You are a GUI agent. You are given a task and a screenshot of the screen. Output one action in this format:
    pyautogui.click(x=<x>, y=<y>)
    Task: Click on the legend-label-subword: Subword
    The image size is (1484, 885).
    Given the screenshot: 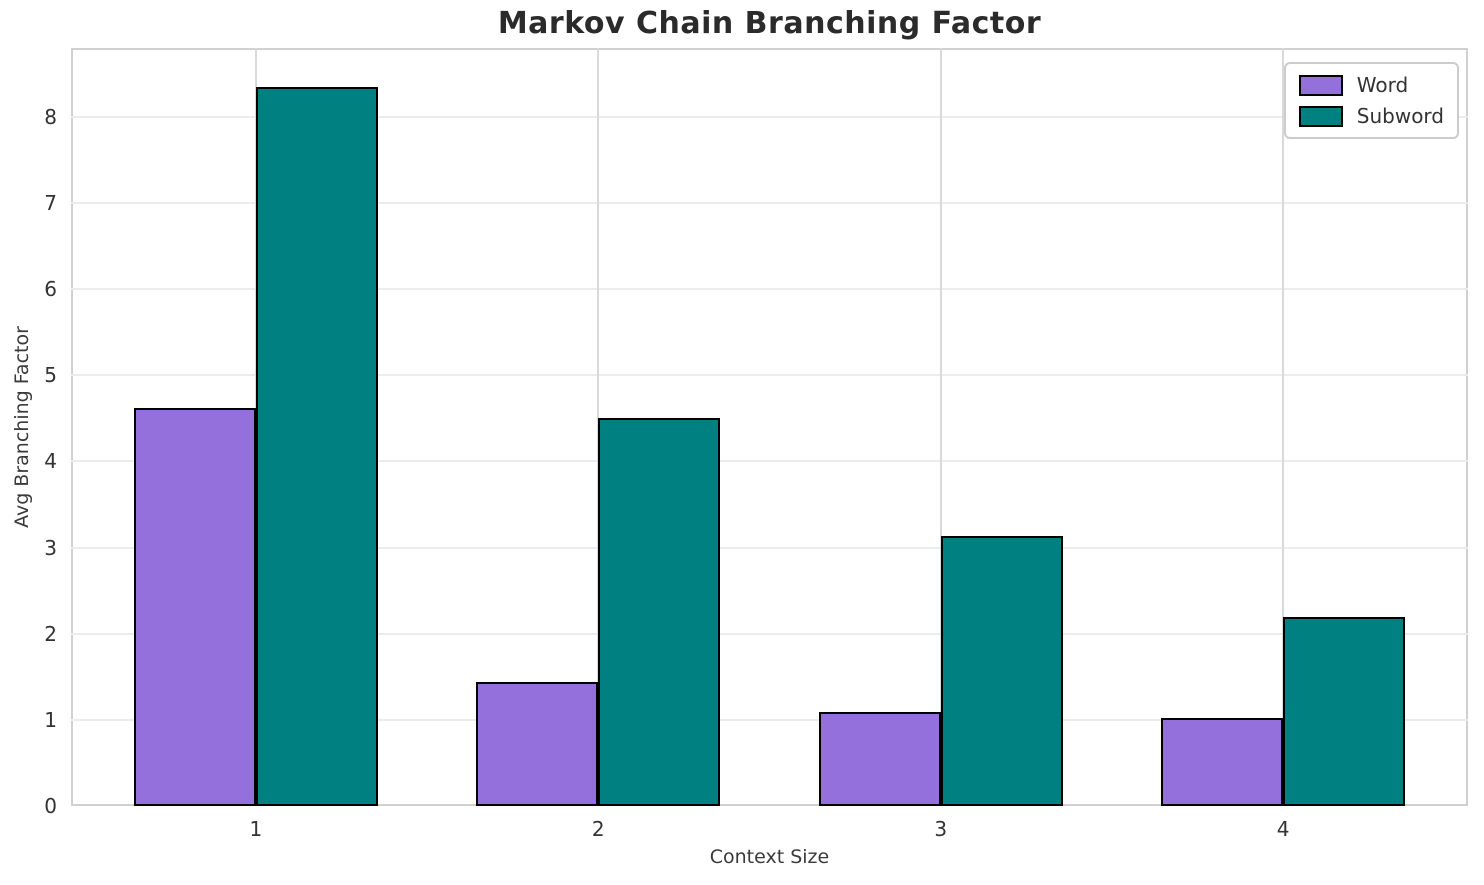 What is the action you would take?
    pyautogui.click(x=1400, y=116)
    